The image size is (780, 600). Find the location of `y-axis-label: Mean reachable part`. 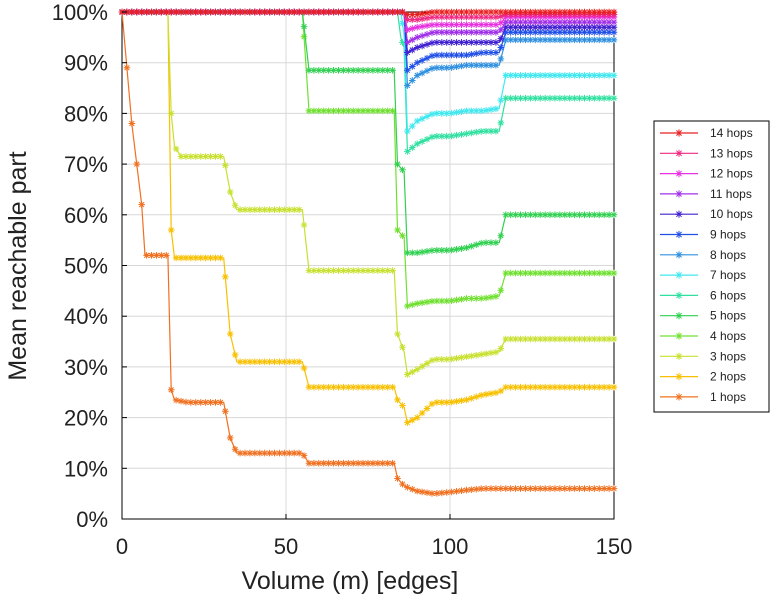

y-axis-label: Mean reachable part is located at coordinates (18, 265).